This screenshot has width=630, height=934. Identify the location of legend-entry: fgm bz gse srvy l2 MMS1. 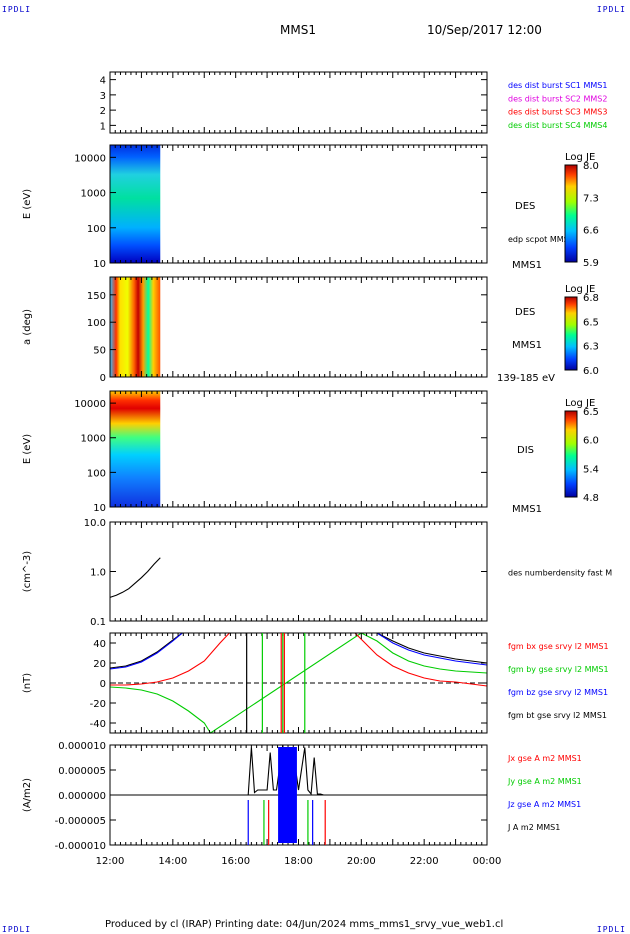
(558, 692).